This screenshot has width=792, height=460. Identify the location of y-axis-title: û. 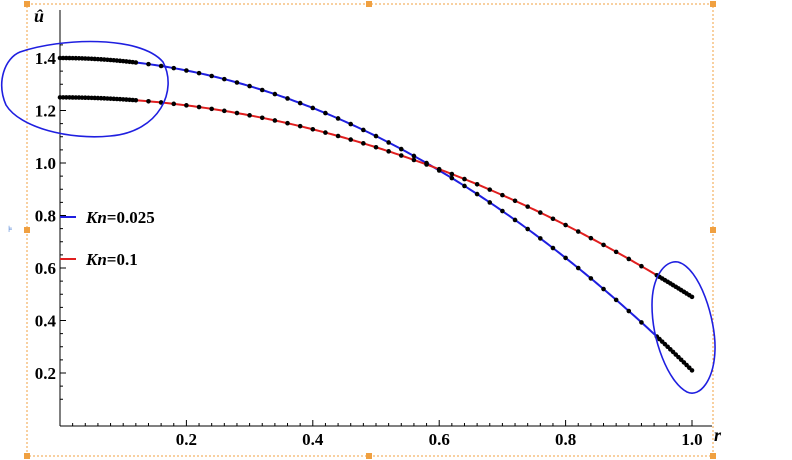
(39, 16).